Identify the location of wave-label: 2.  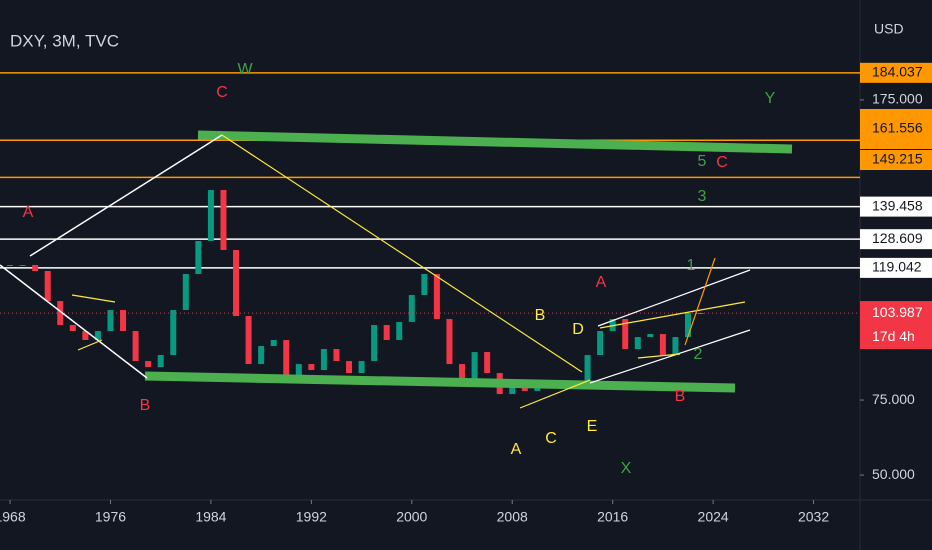
(698, 354).